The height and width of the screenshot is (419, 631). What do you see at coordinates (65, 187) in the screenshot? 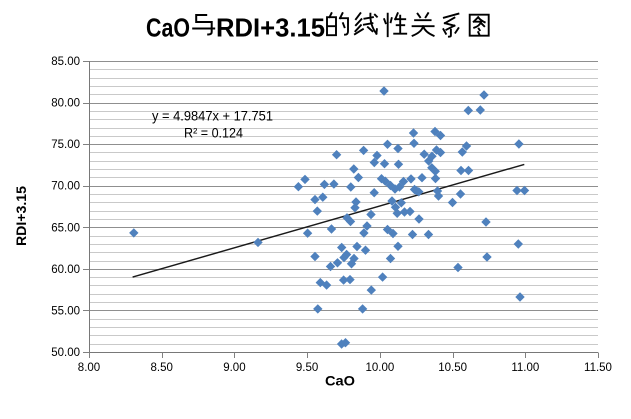
I see `svg-text: 70.00` at bounding box center [65, 187].